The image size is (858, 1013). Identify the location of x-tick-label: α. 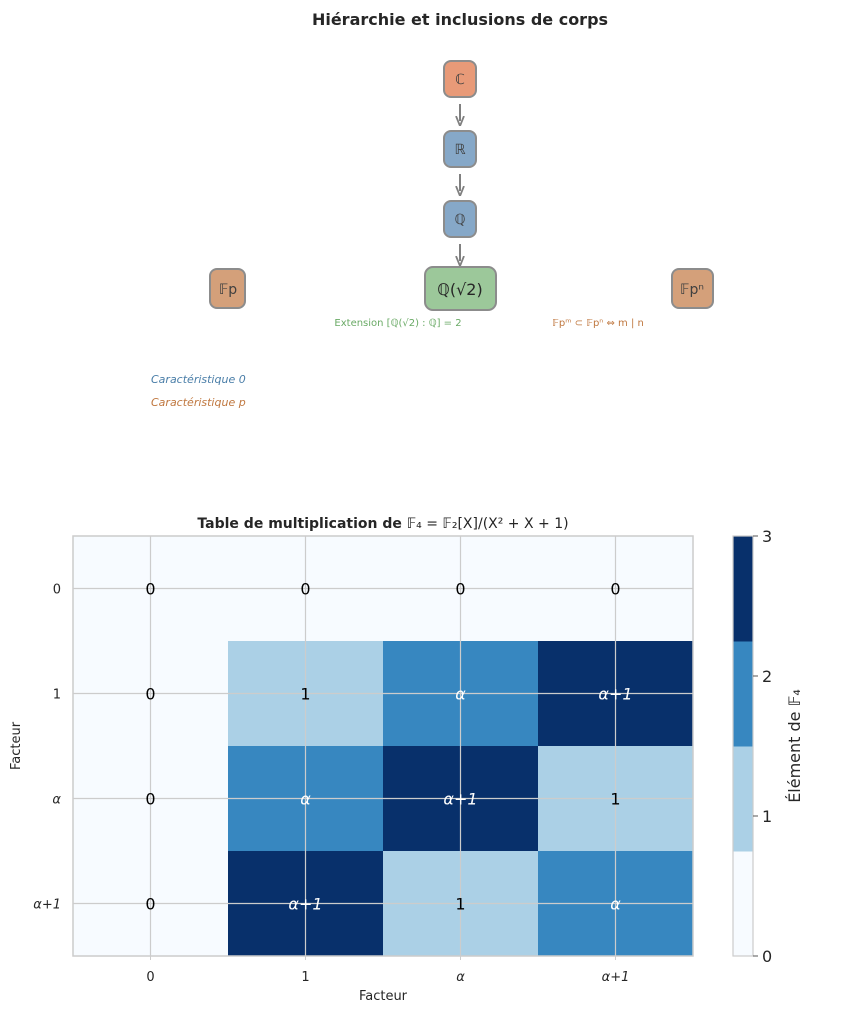
(460, 977).